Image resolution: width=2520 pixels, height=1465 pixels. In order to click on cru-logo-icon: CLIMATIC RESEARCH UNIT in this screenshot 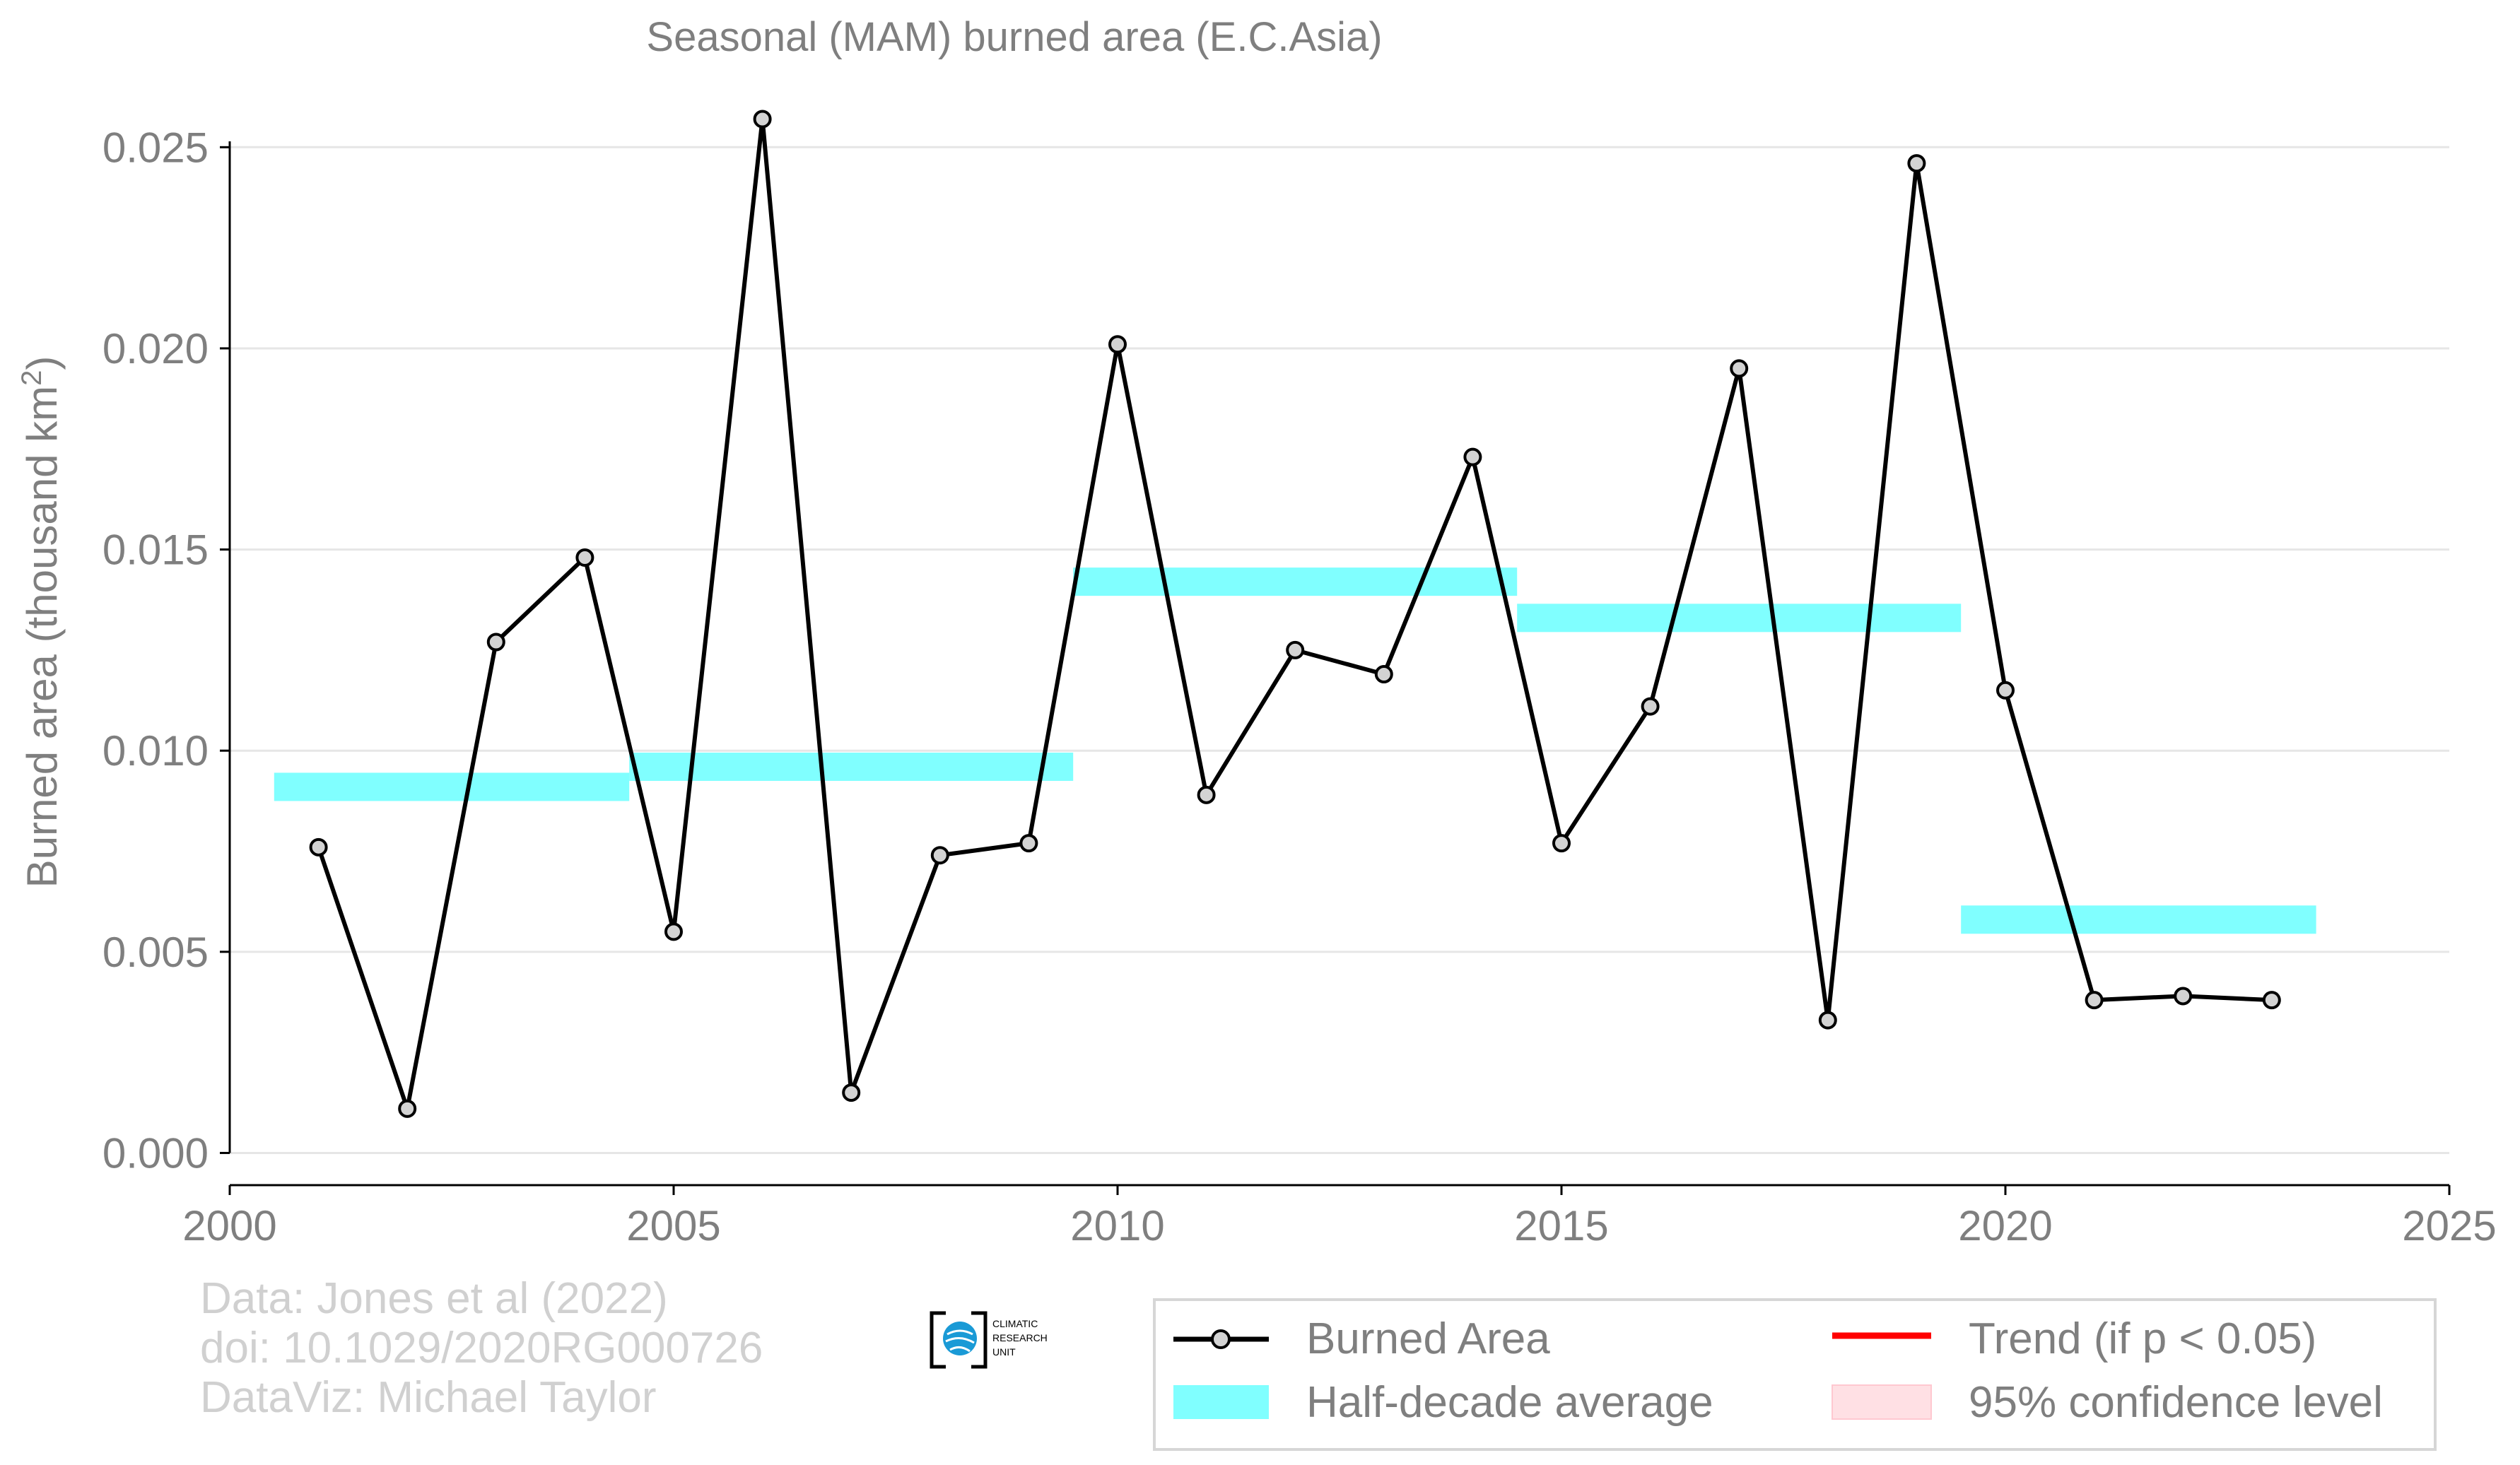, I will do `click(989, 1340)`.